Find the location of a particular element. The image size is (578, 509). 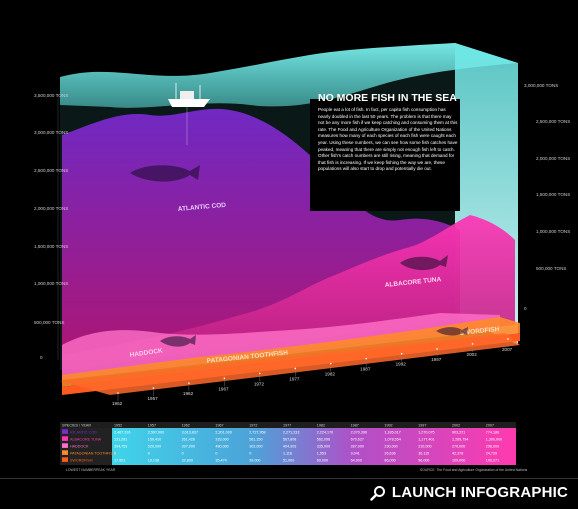

table-header-cell: 1982 is located at coordinates (321, 426).